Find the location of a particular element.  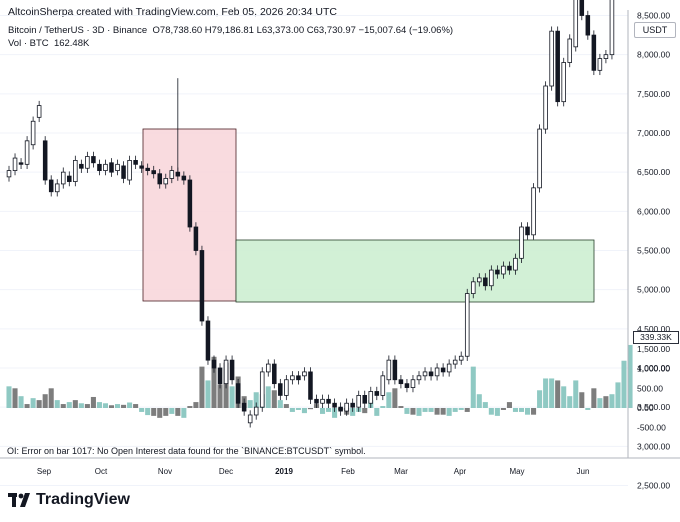

currency-button: USDT is located at coordinates (655, 30).